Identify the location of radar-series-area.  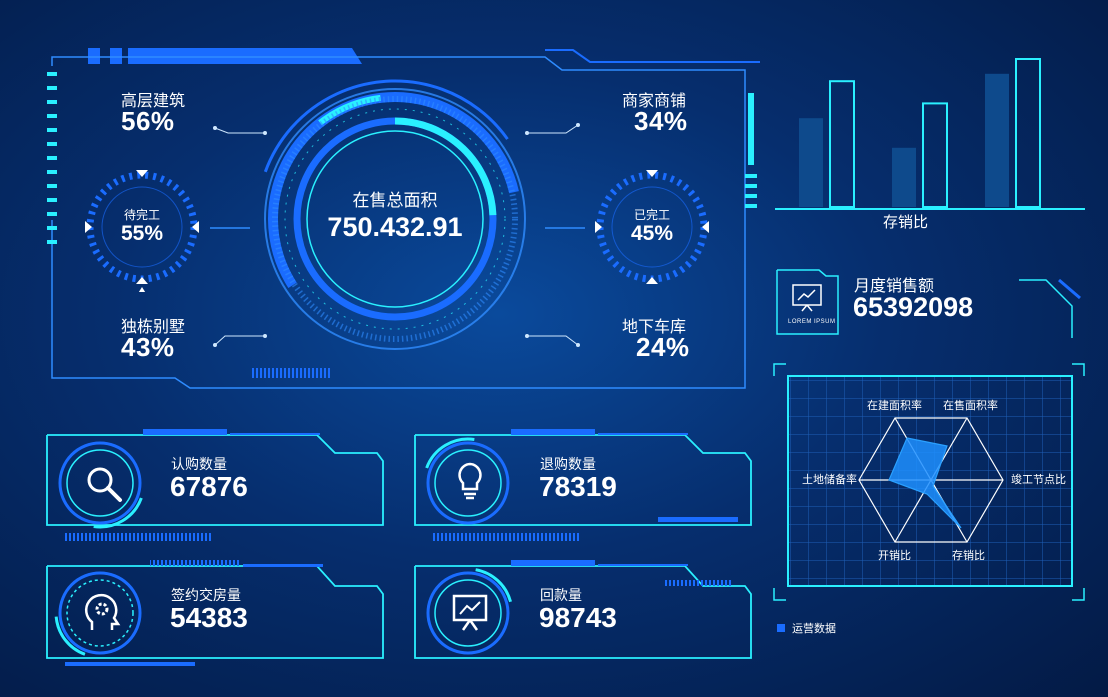
(925, 483).